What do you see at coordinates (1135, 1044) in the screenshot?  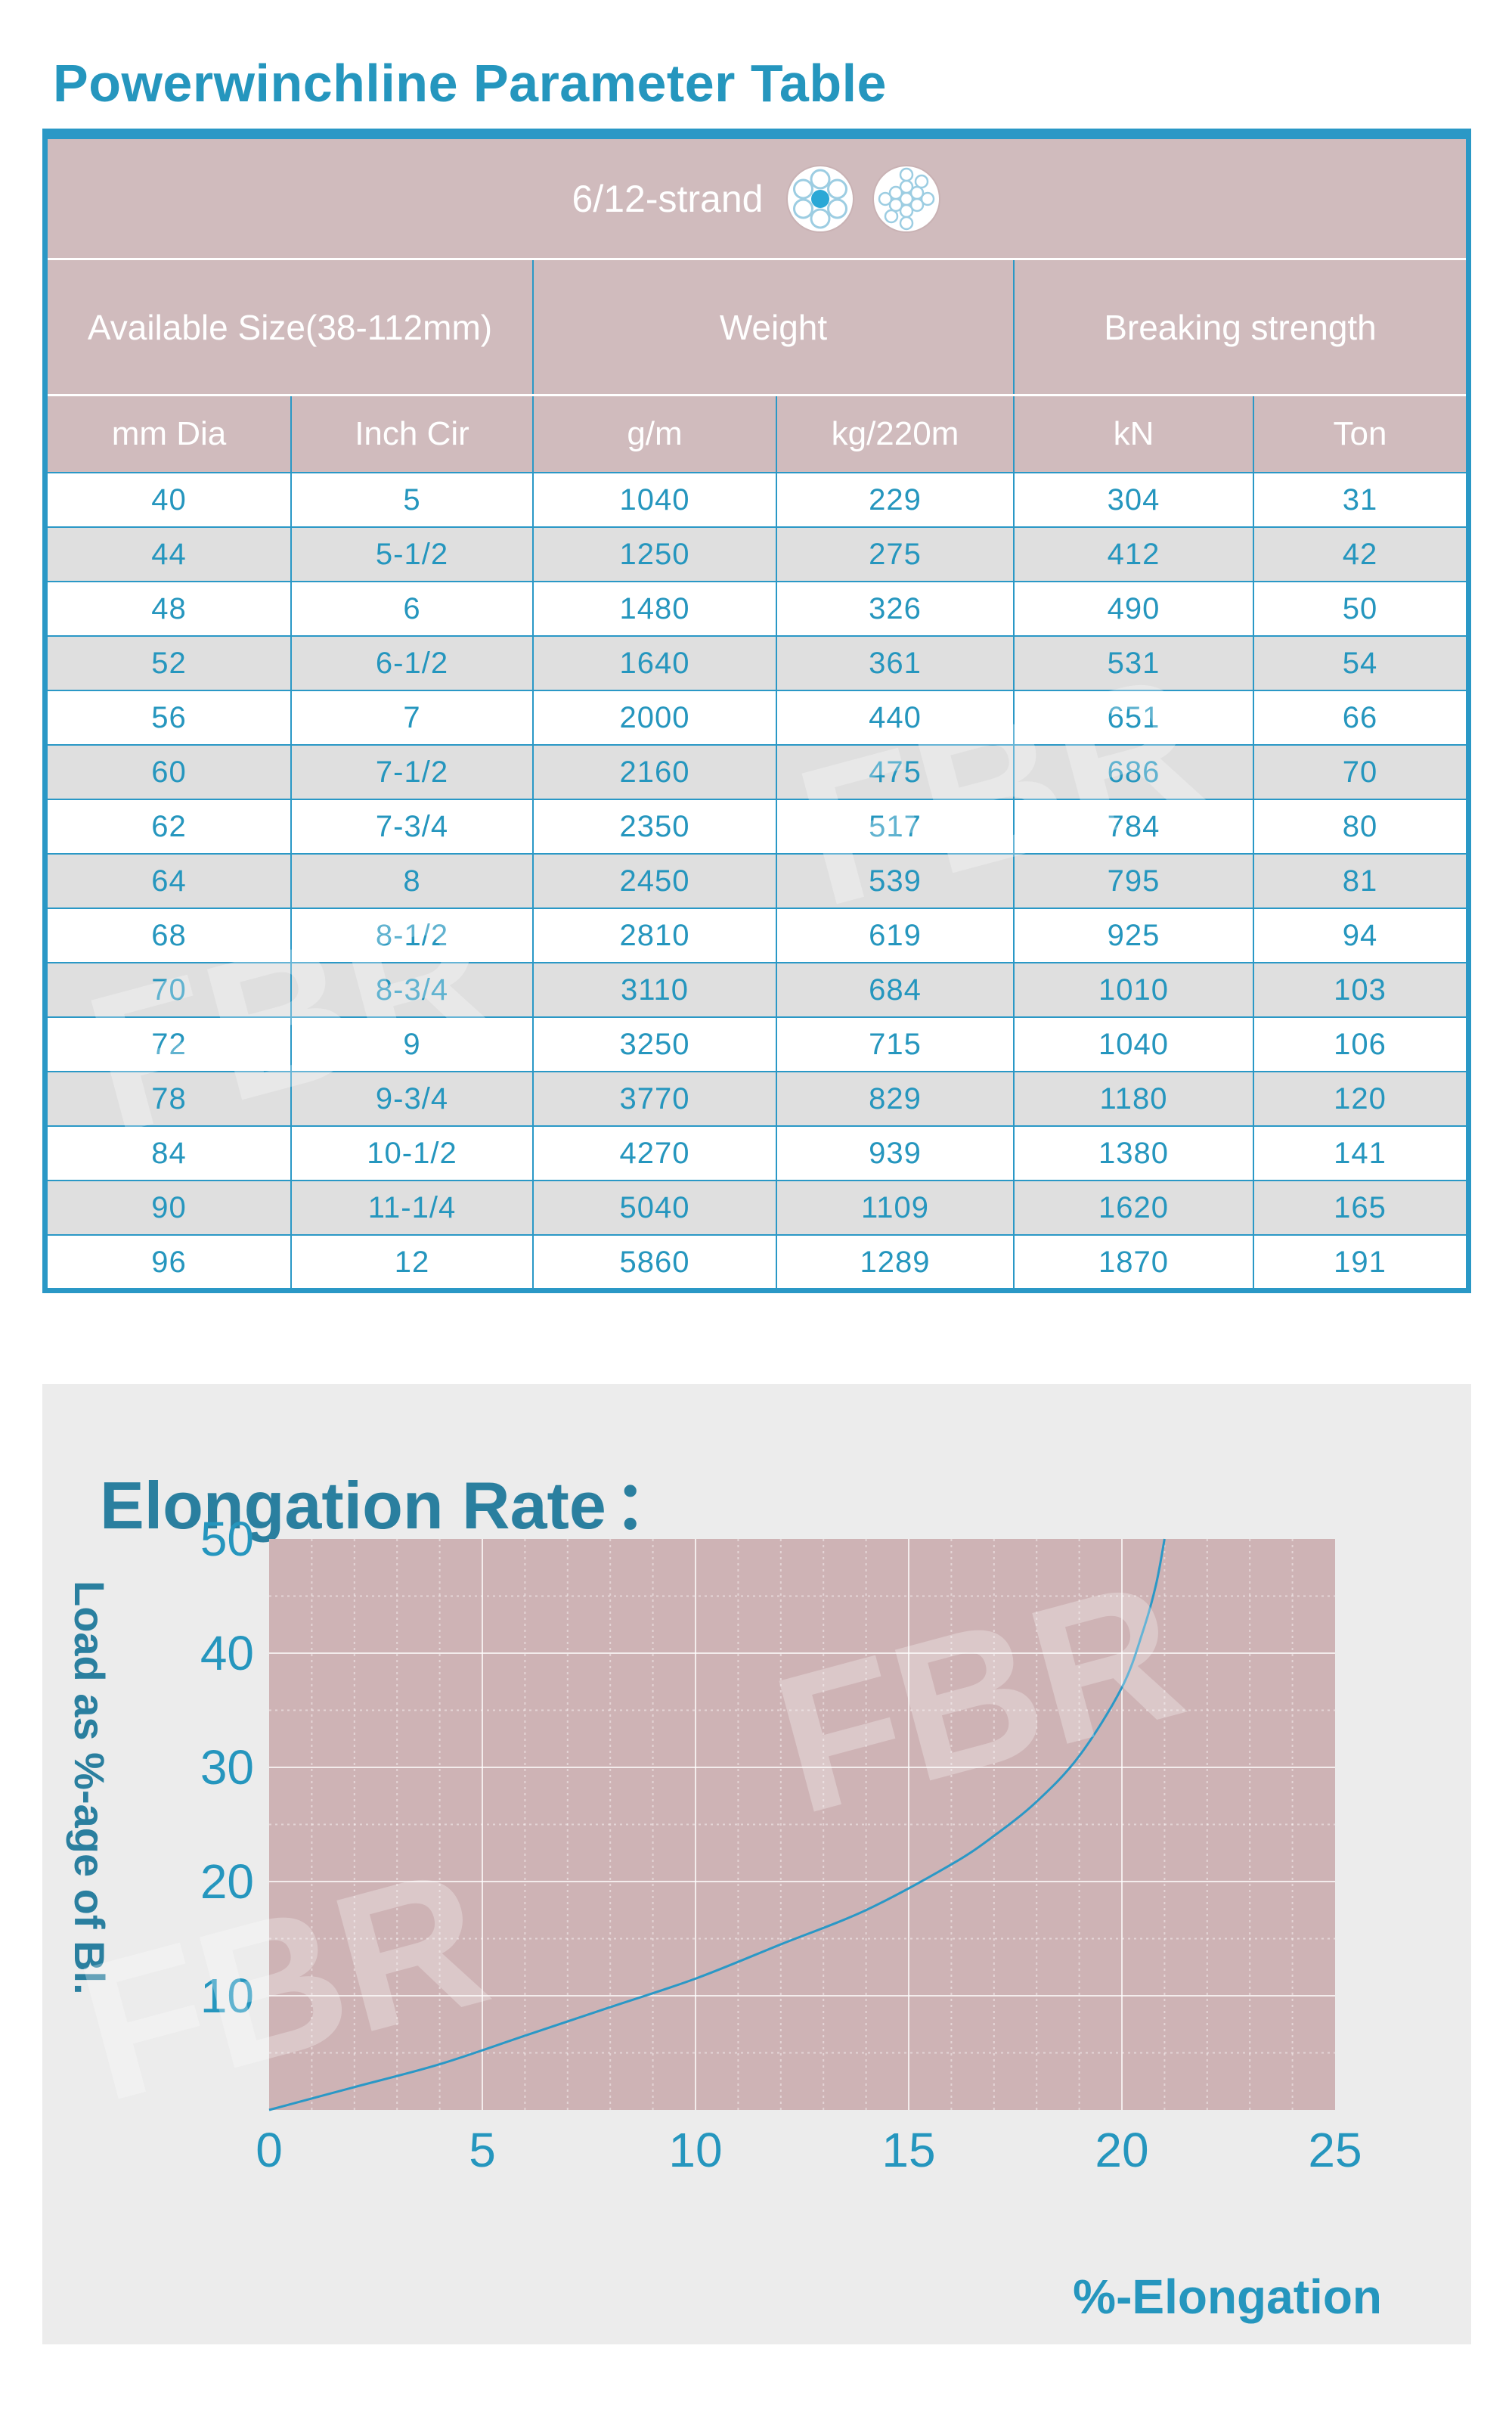 I see `table-cell: 1040` at bounding box center [1135, 1044].